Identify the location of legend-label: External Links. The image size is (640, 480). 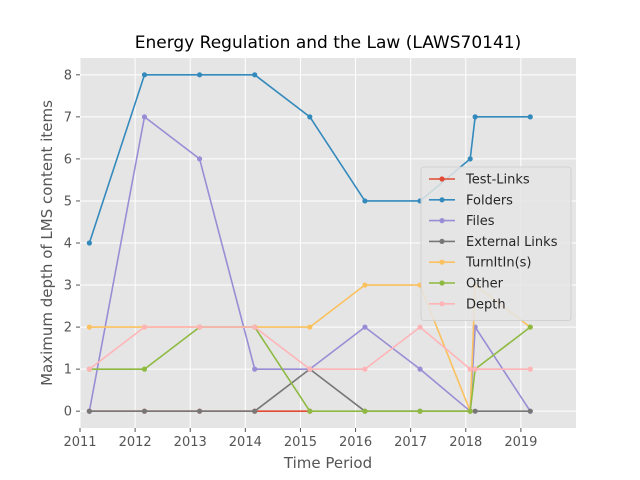
(512, 242).